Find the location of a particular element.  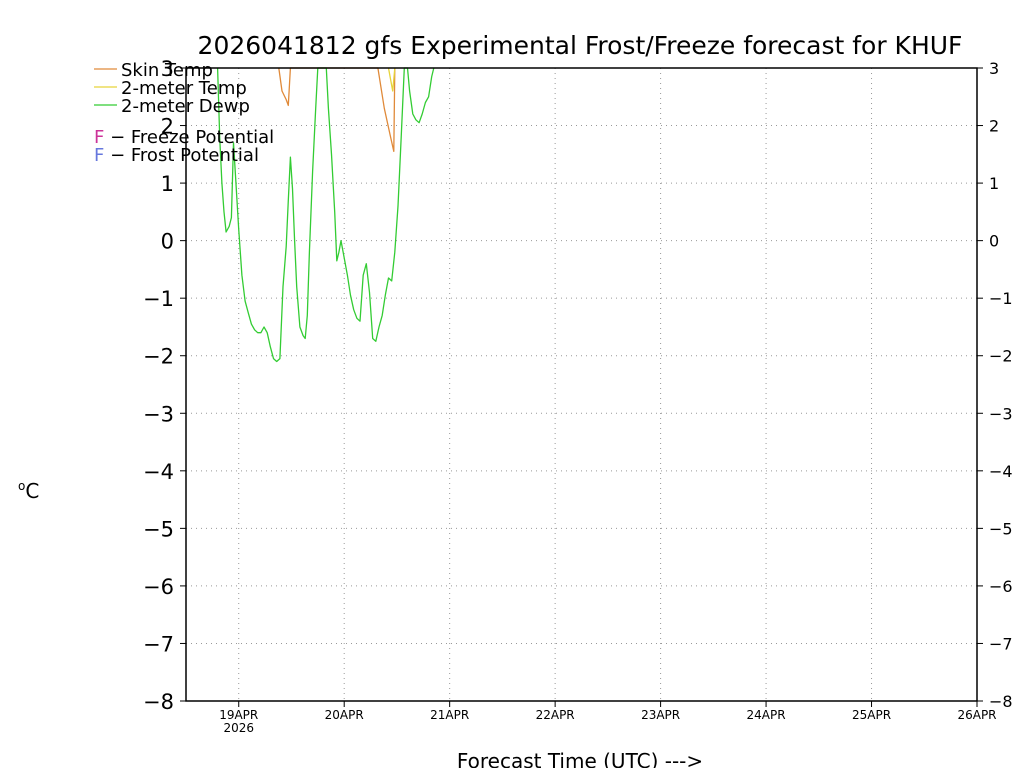

y-tick-label-left: −3 is located at coordinates (158, 414).